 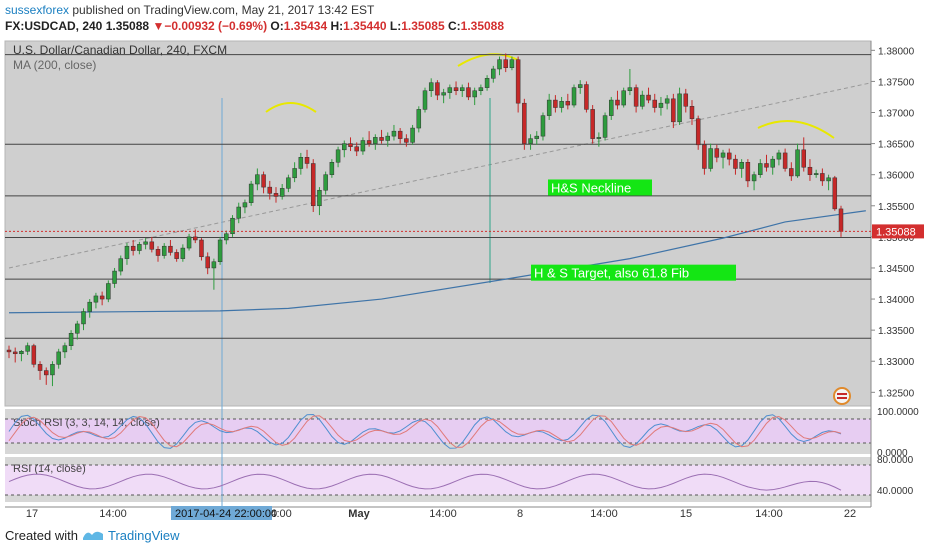 I want to click on time-tick-label-8: 14:00, so click(x=769, y=514).